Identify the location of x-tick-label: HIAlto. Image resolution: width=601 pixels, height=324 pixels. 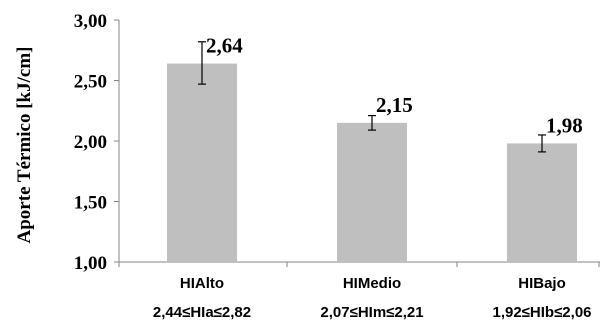
(202, 283).